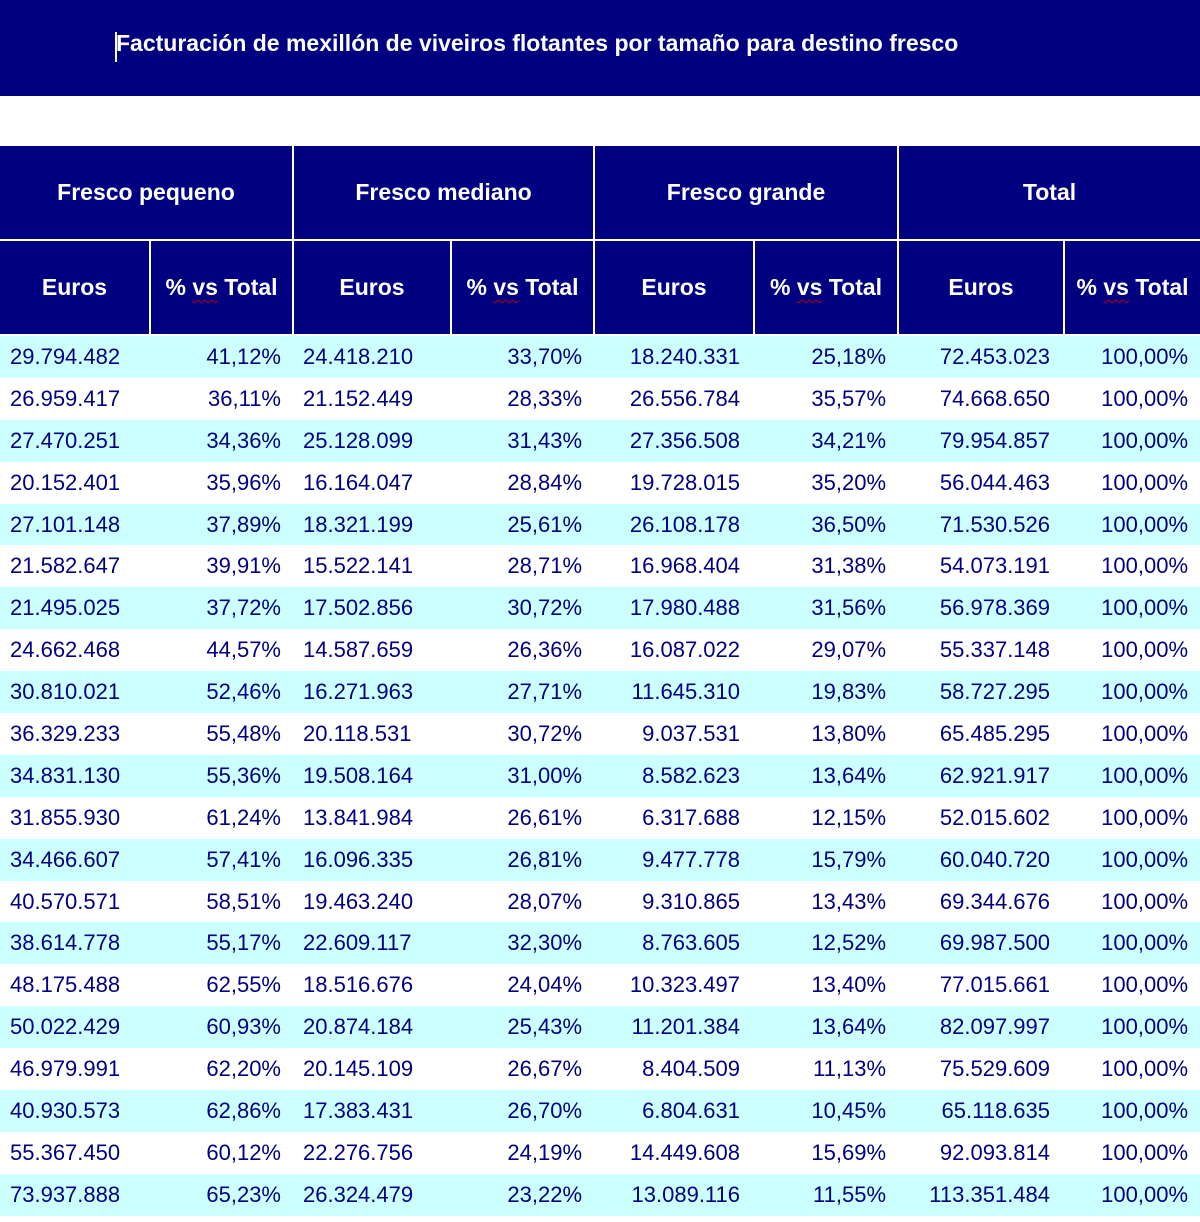 The image size is (1200, 1222). What do you see at coordinates (75, 859) in the screenshot?
I see `cell-pequeno-euros: 34.466.607` at bounding box center [75, 859].